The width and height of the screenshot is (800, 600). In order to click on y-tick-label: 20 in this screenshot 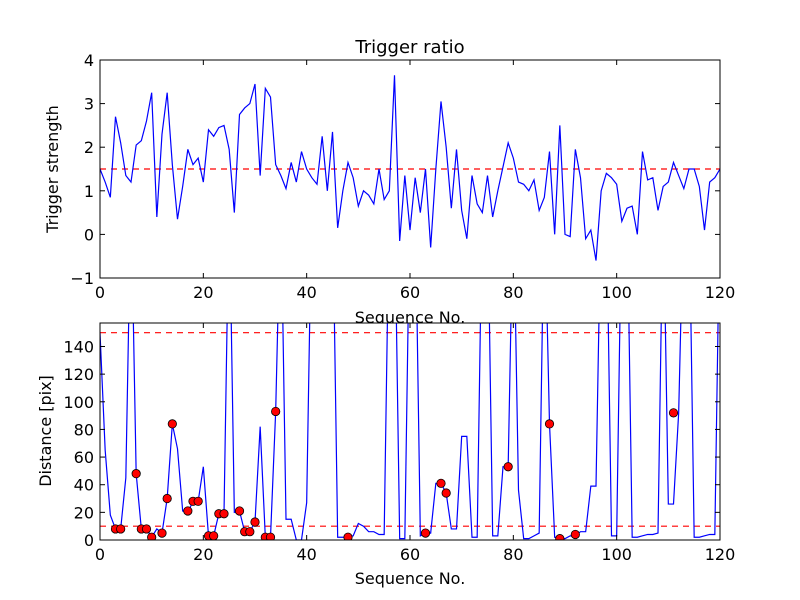, I will do `click(84, 512)`.